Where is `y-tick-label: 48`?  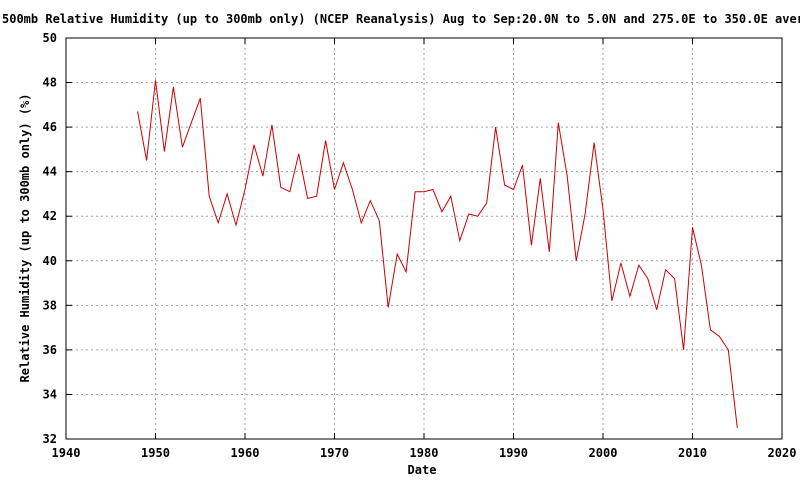 y-tick-label: 48 is located at coordinates (50, 83).